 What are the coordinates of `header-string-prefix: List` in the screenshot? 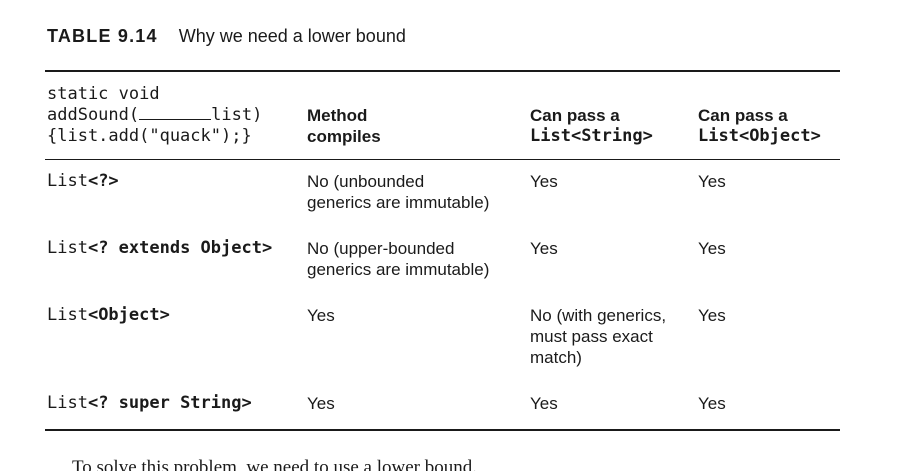 It's located at (550, 136).